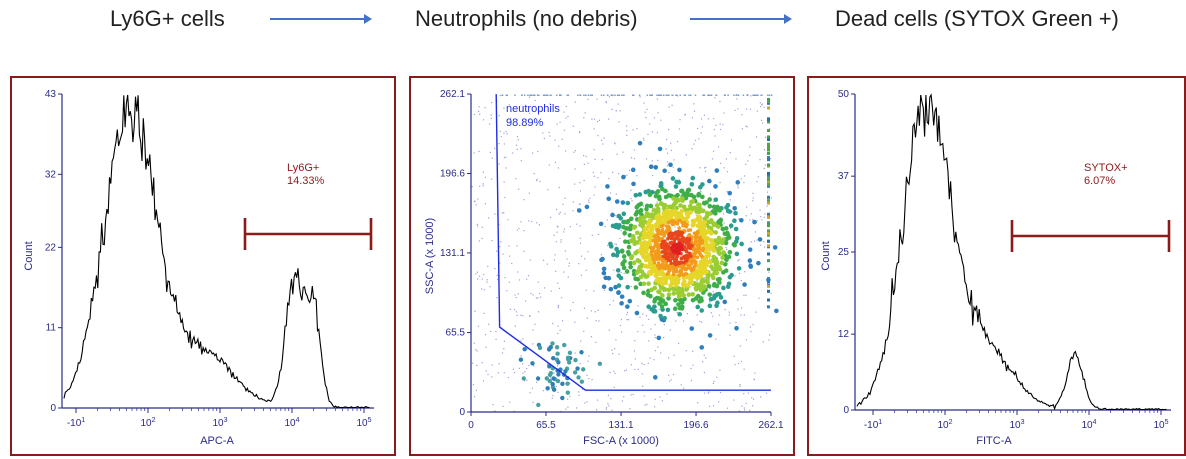 The width and height of the screenshot is (1186, 459). Describe the element at coordinates (944, 425) in the screenshot. I see `x-tick-label: 102` at that location.